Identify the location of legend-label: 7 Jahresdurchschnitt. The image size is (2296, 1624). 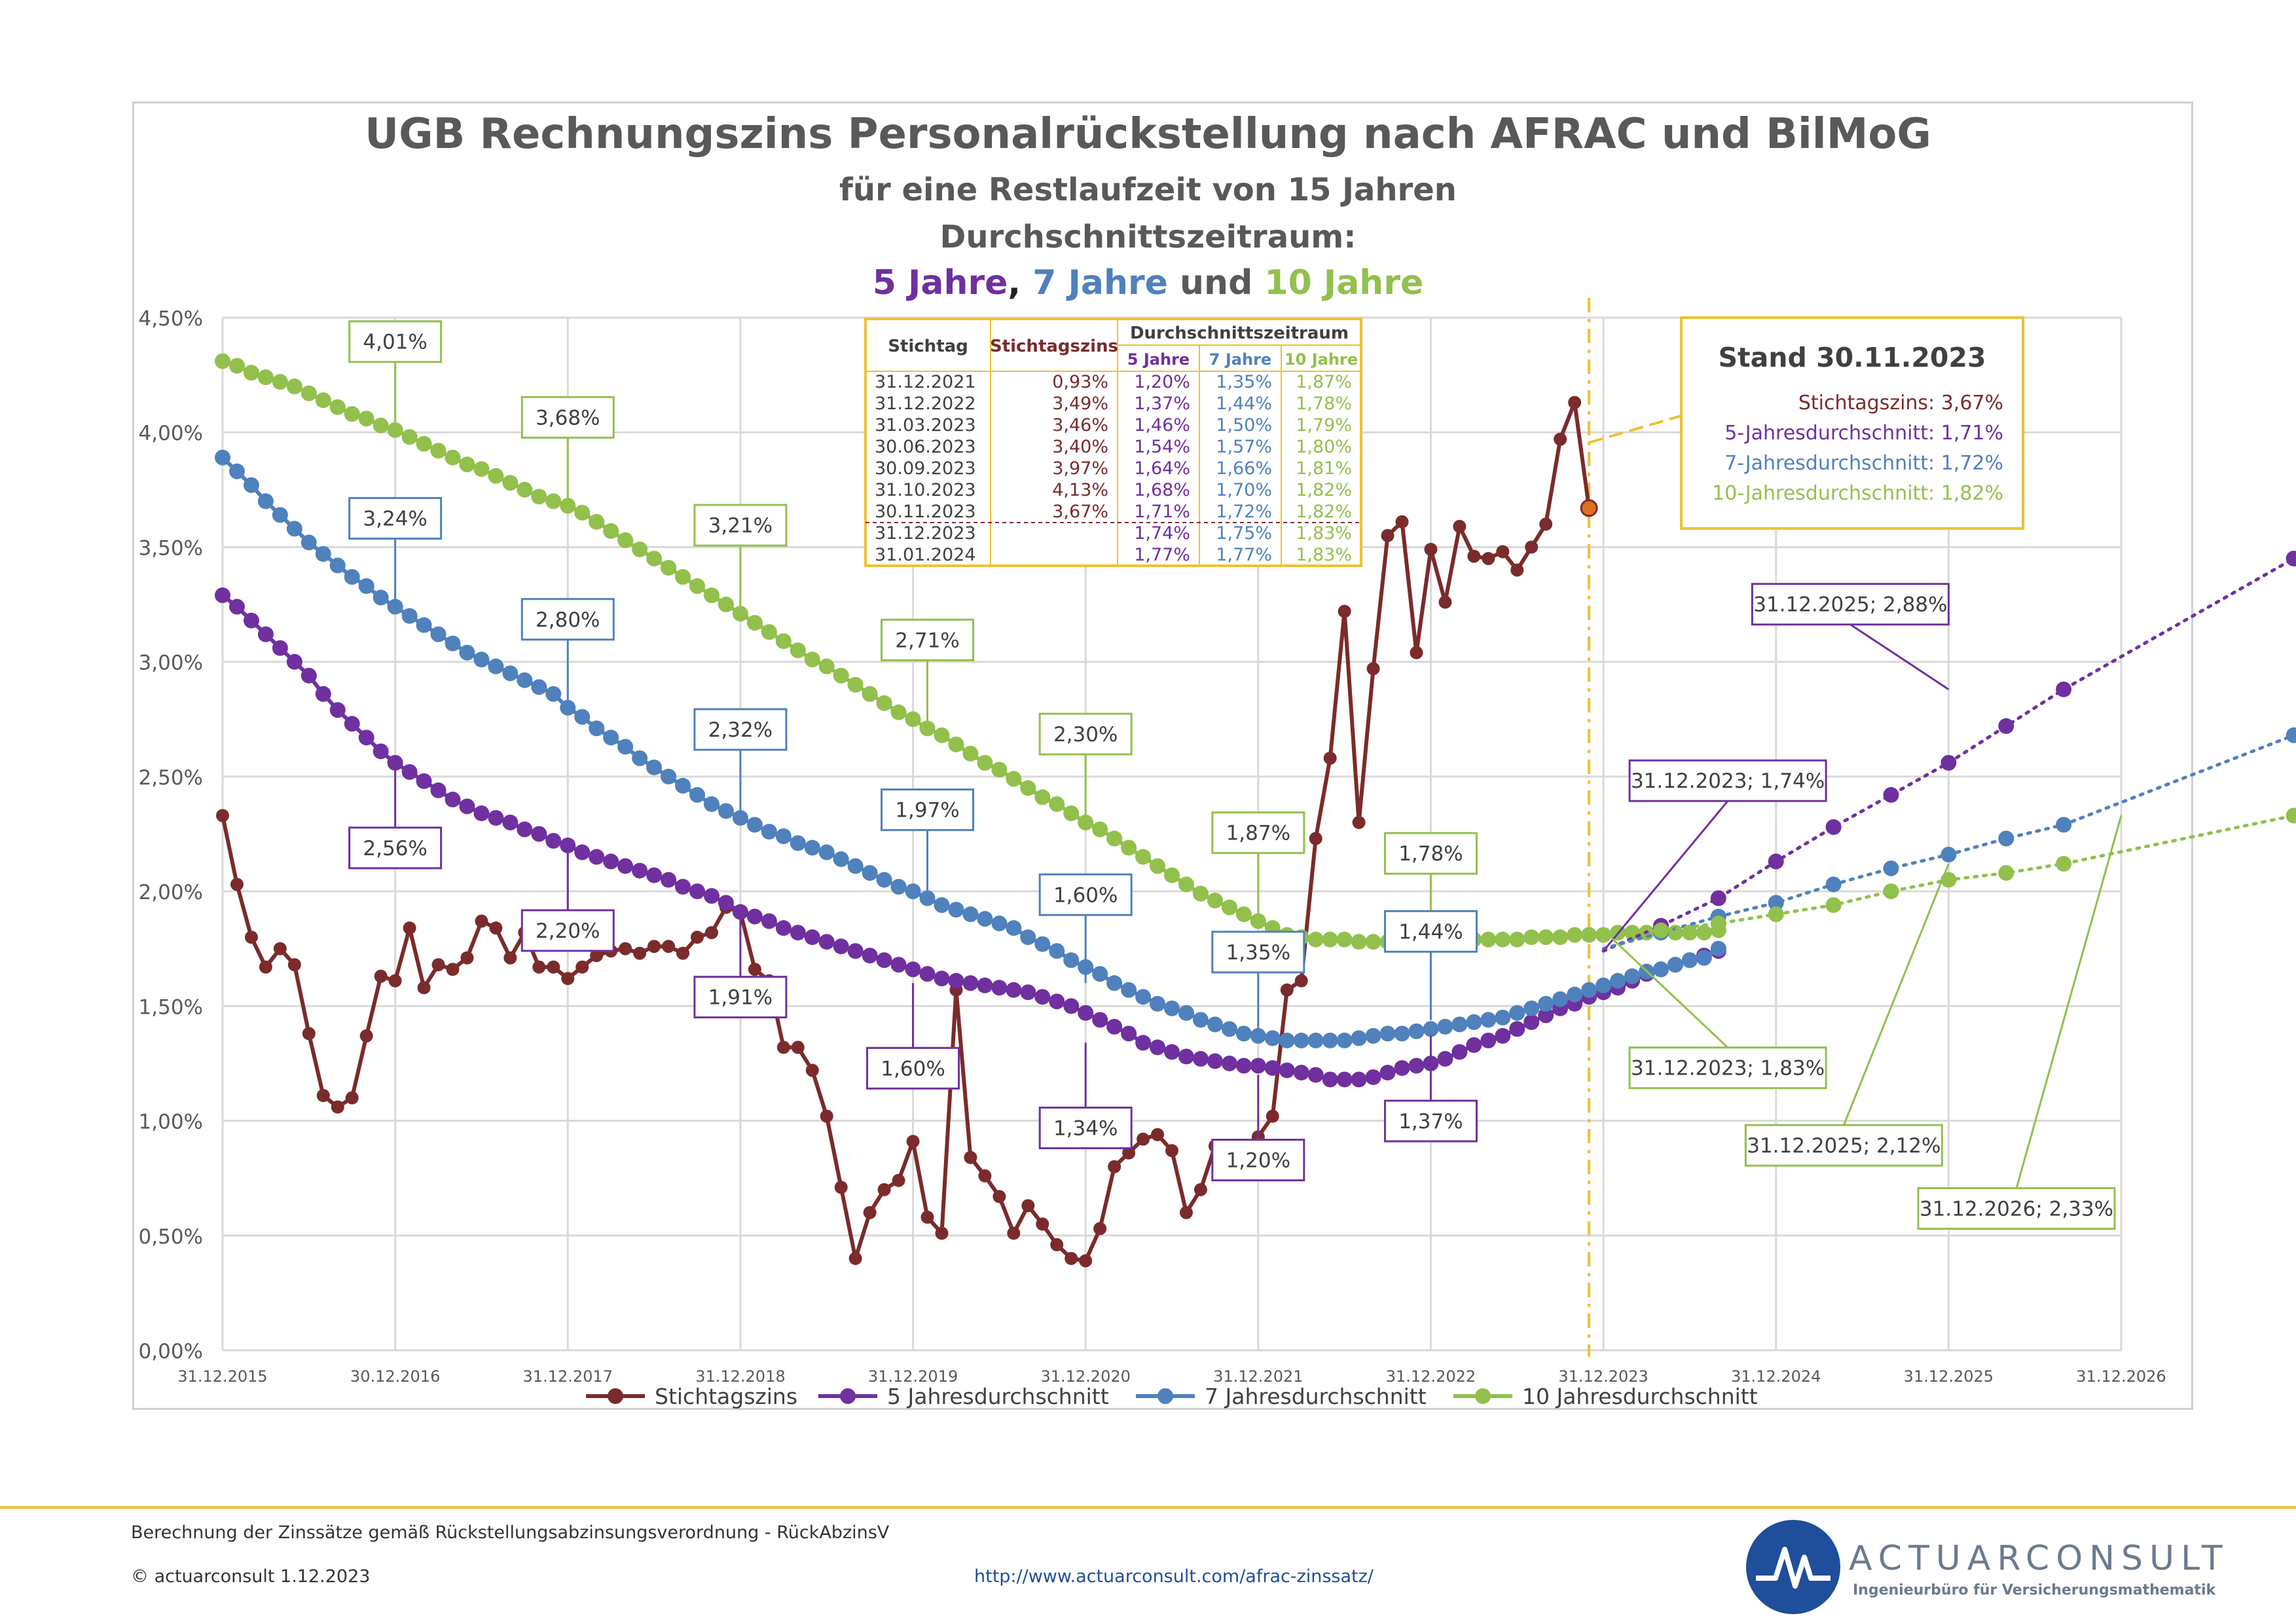
(1316, 1396).